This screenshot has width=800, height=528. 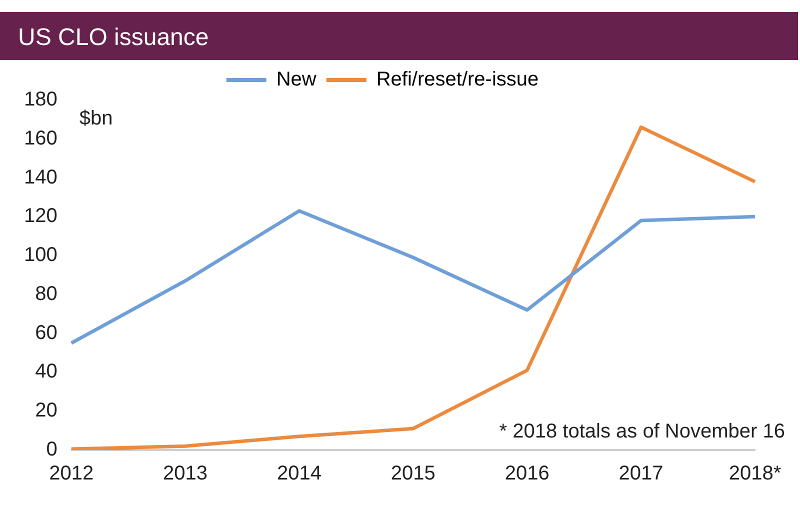 I want to click on y-tick-label: 160, so click(x=41, y=138).